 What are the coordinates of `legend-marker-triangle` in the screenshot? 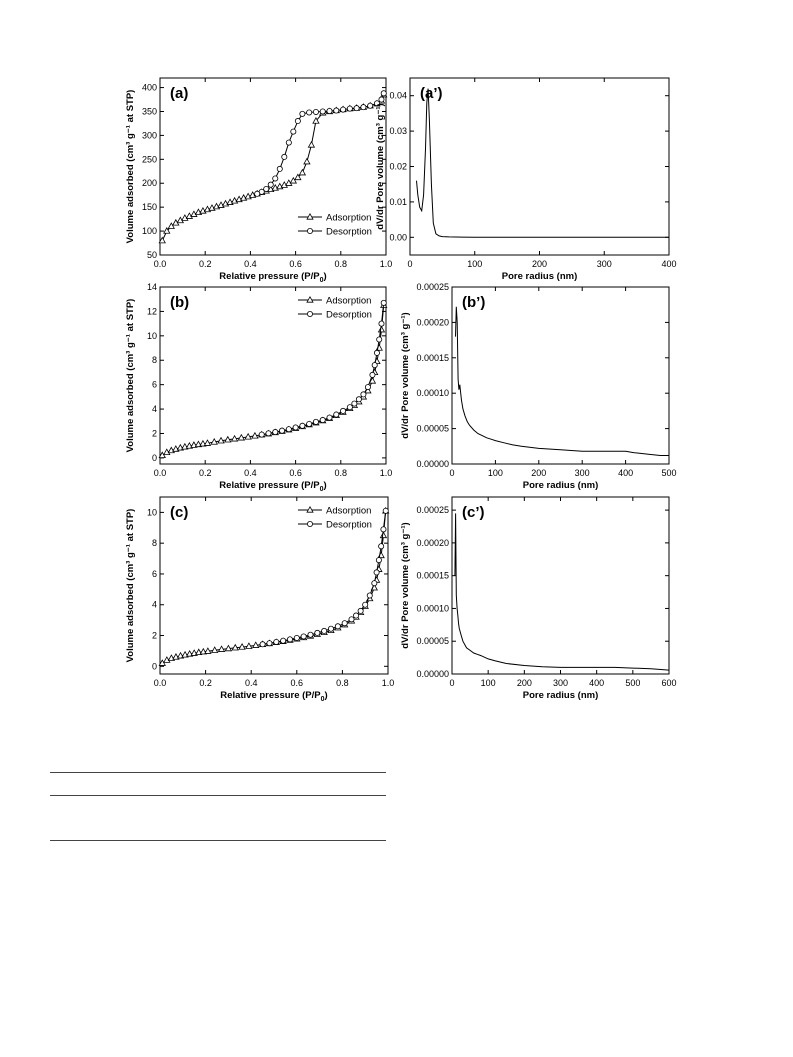 It's located at (310, 216).